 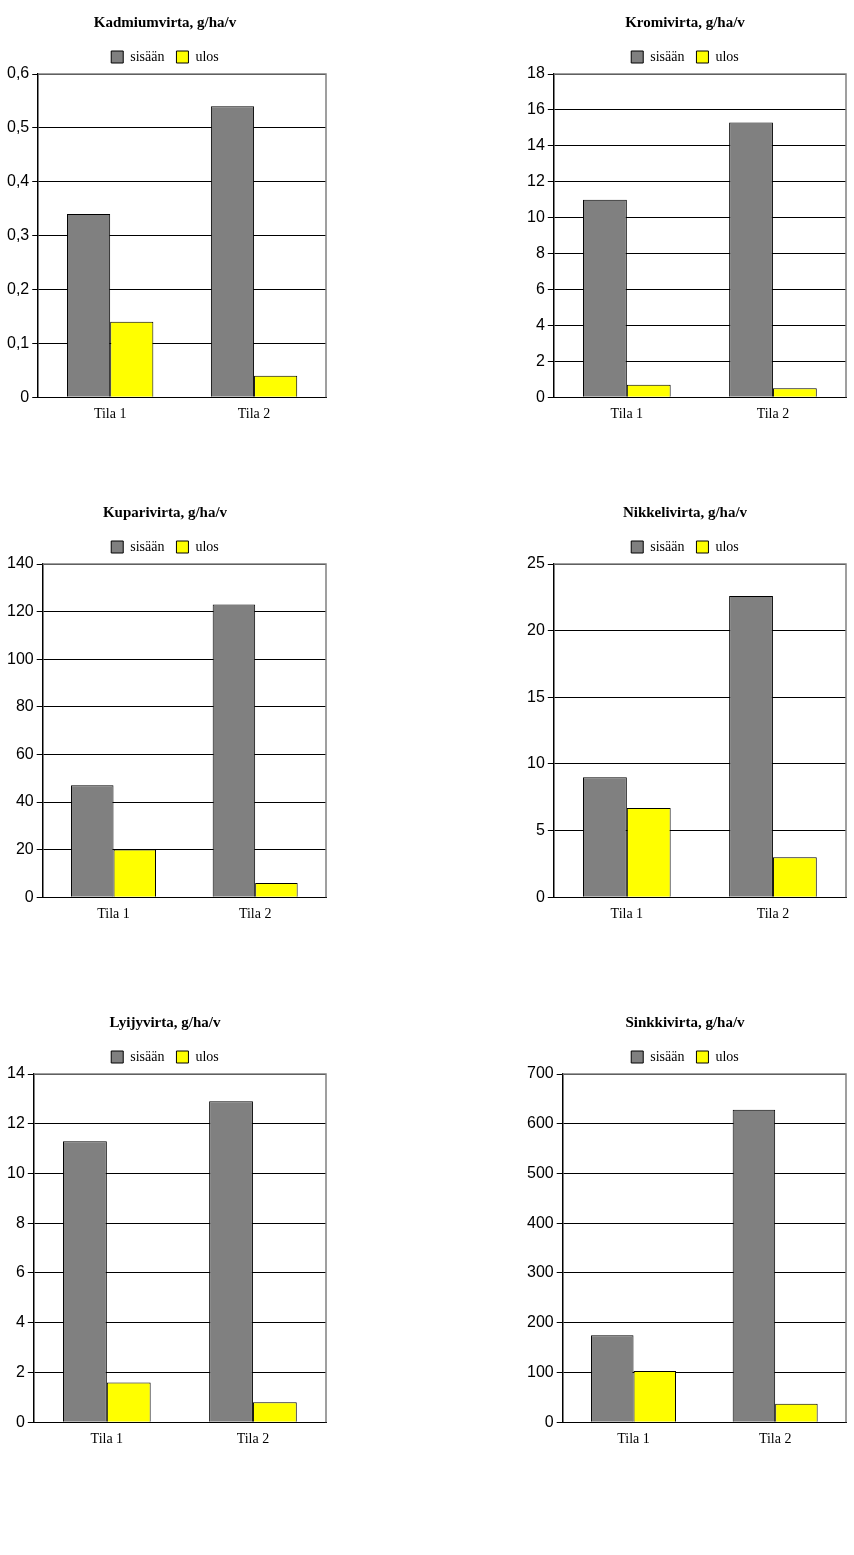 What do you see at coordinates (540, 1222) in the screenshot?
I see `y-tick-label: 400` at bounding box center [540, 1222].